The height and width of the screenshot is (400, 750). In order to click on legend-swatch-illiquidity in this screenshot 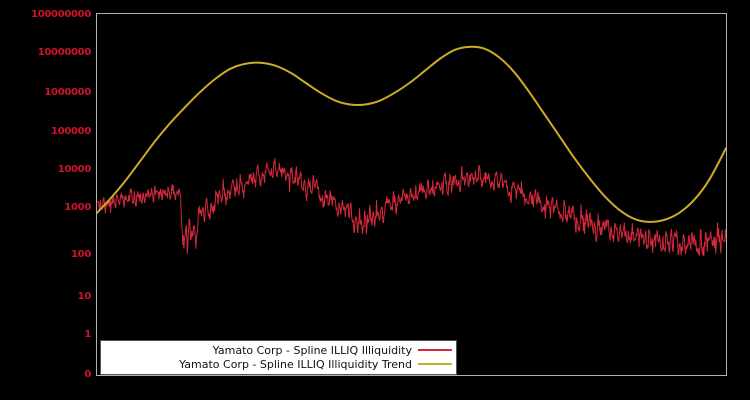, I will do `click(435, 350)`.